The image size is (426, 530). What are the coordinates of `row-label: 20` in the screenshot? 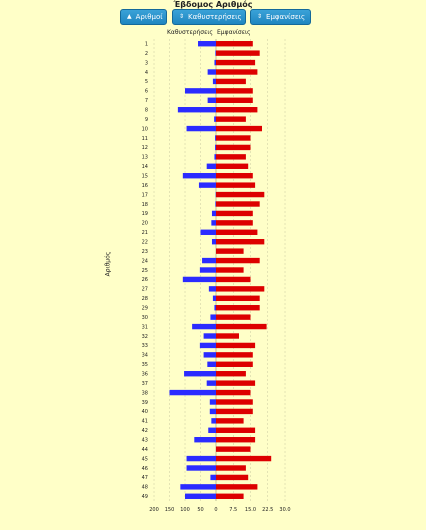 It's located at (145, 224).